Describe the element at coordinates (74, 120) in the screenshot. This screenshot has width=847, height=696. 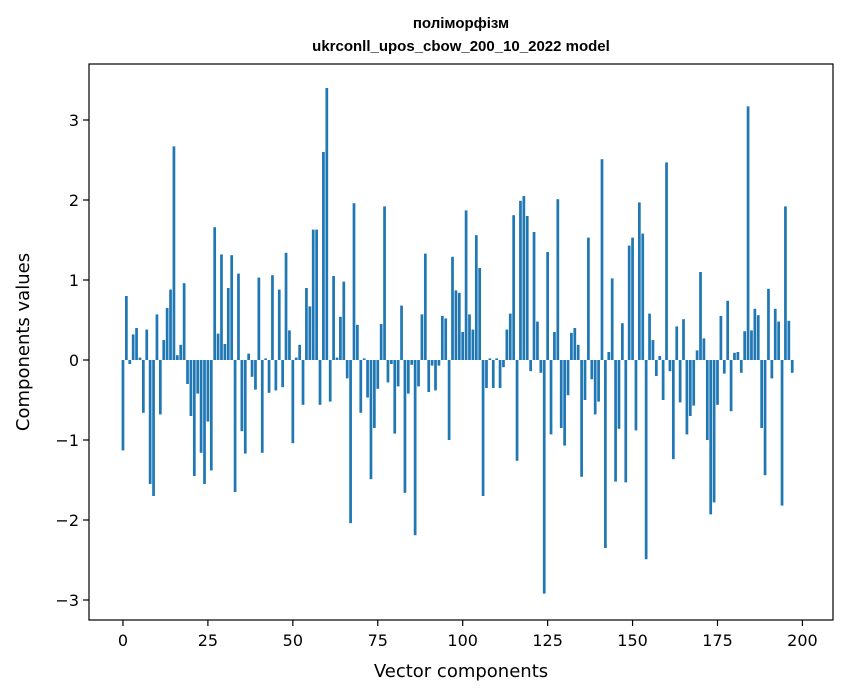
I see `y-tick-label: 3` at that location.